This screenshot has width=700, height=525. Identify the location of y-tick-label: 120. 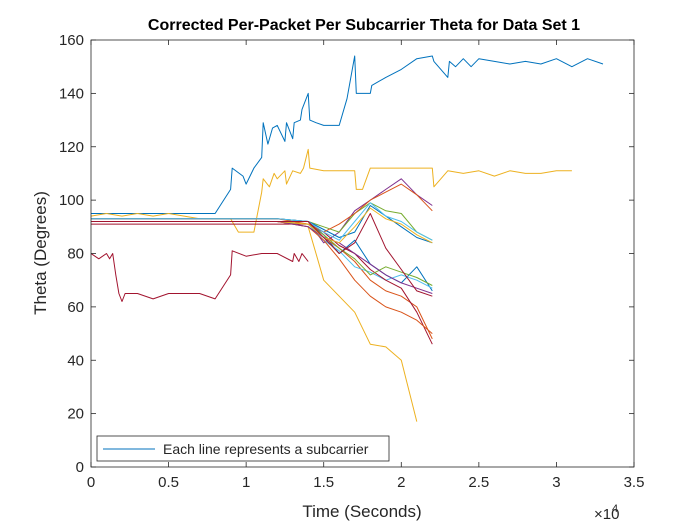
(71, 147).